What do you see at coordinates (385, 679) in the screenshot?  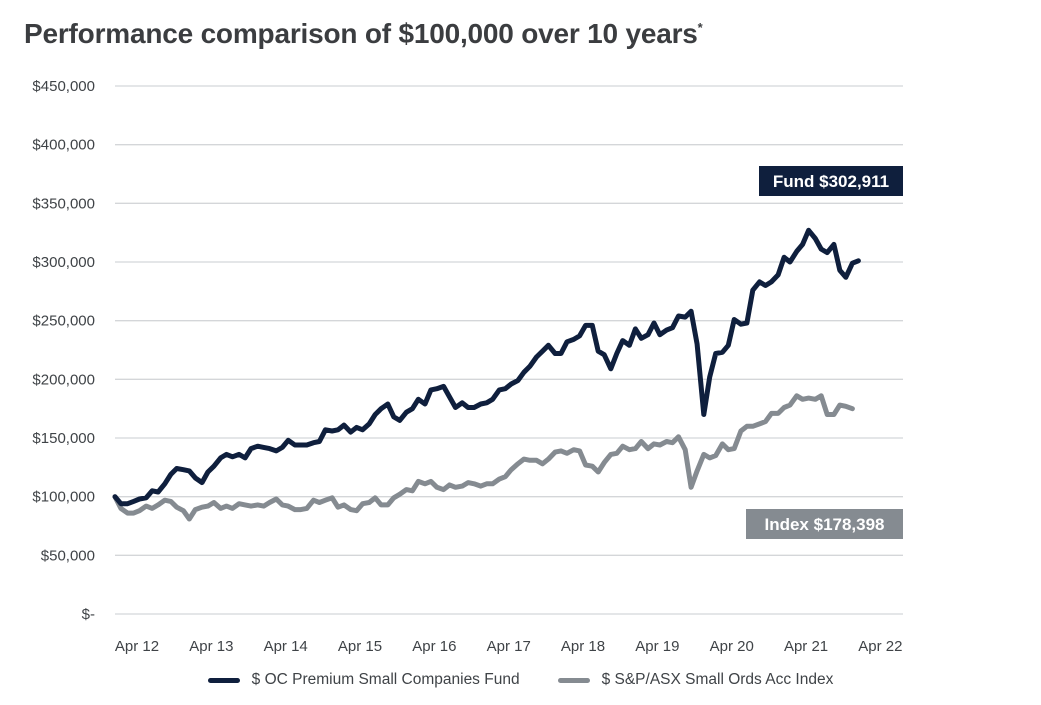 I see `legend-label: $ OC Premium Small Companies Fund` at bounding box center [385, 679].